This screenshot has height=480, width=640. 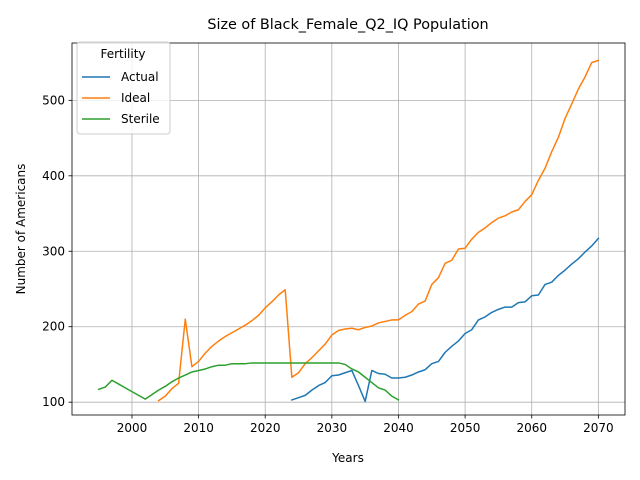 I want to click on legend-title: Fertility, so click(x=122, y=54).